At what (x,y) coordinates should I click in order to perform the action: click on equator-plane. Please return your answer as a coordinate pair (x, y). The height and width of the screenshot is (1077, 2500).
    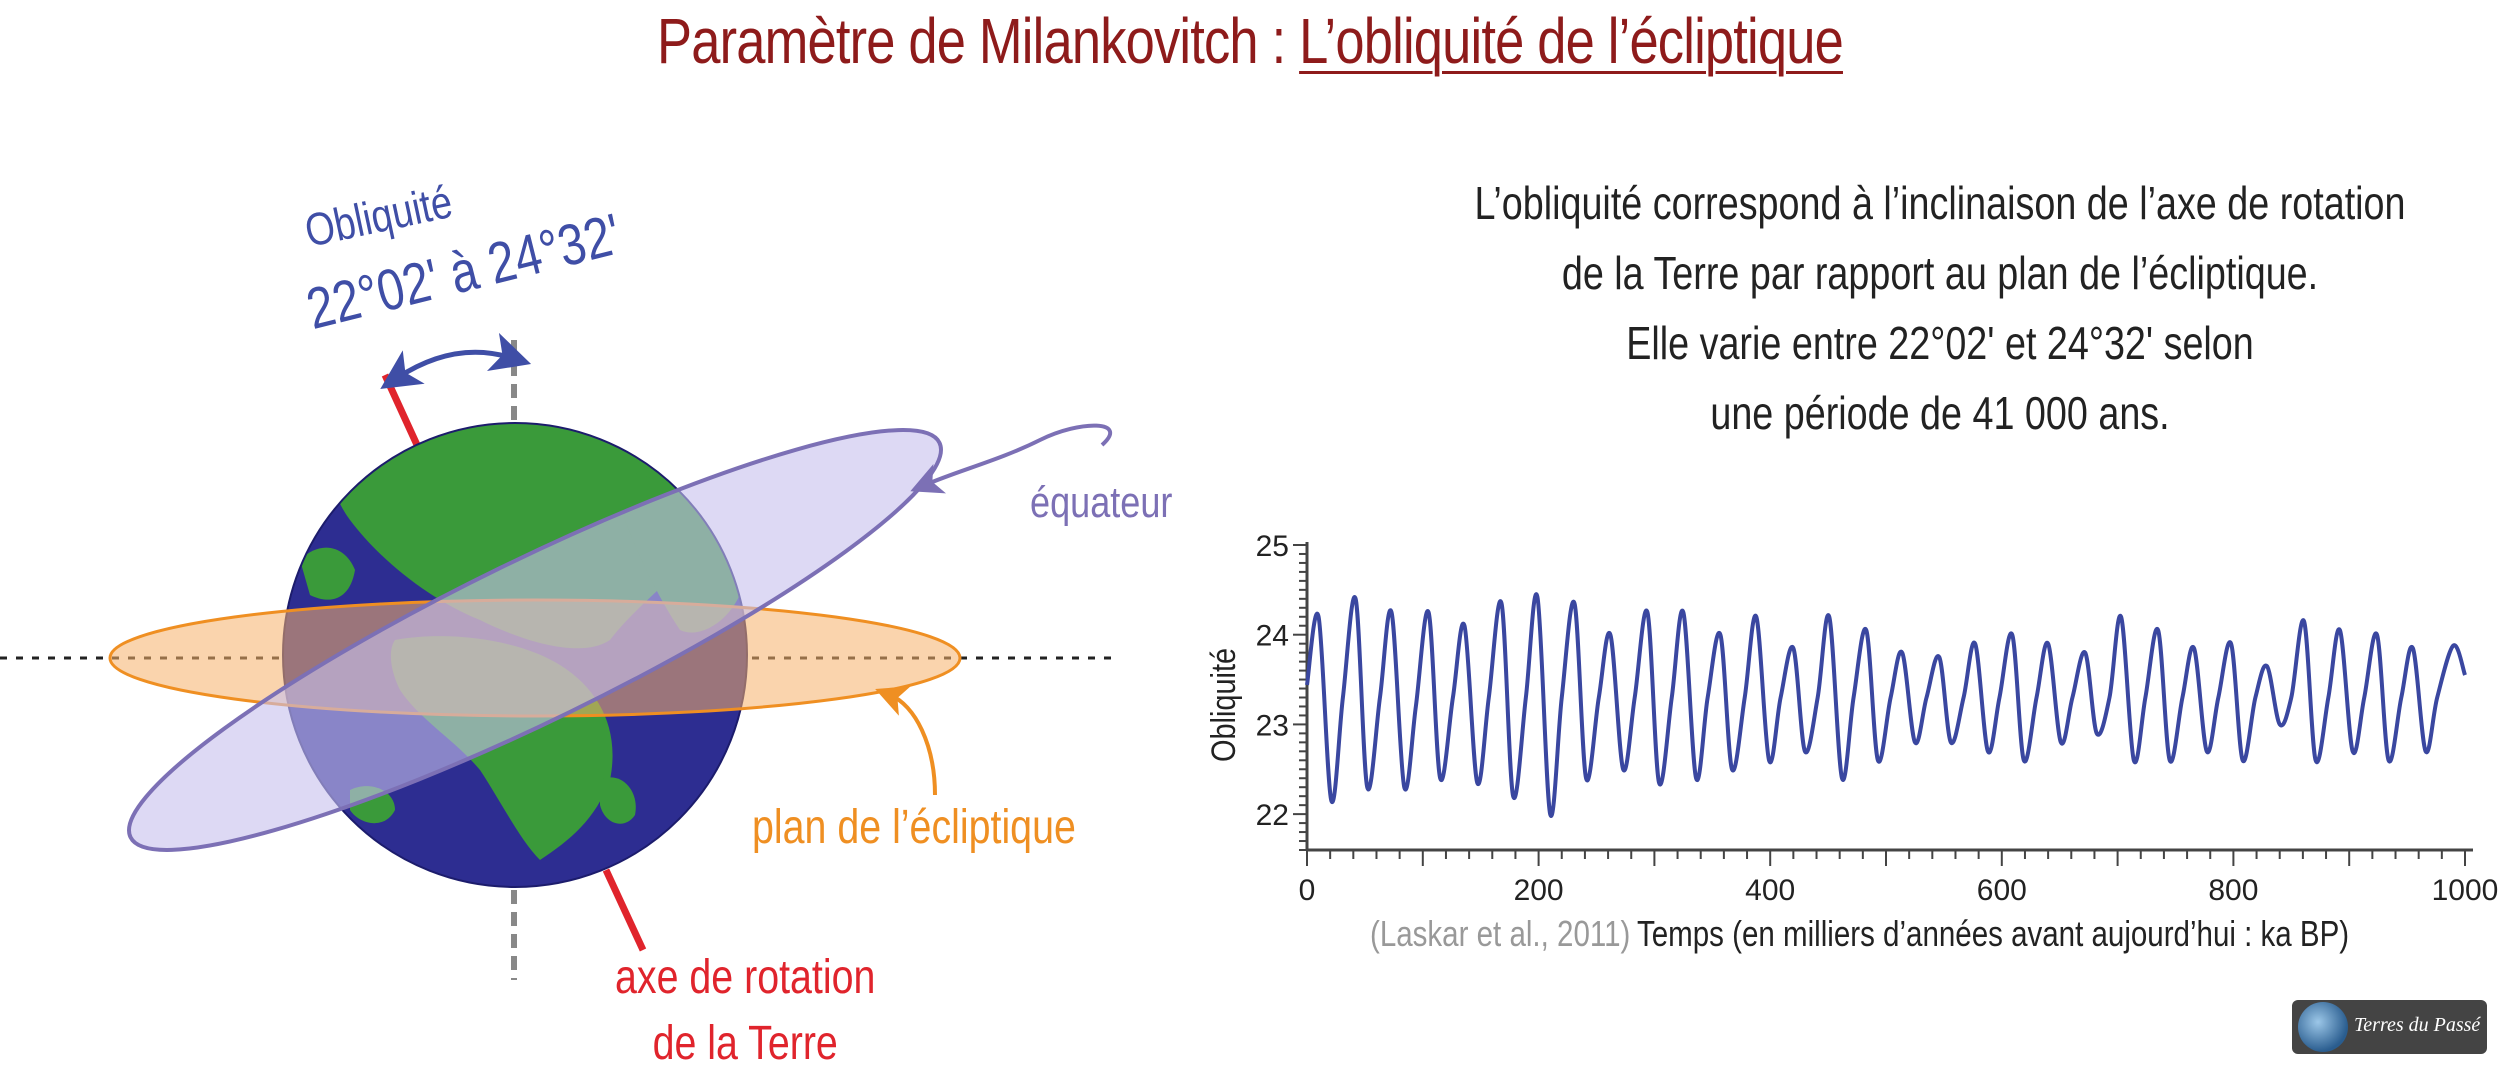
    Looking at the image, I should click on (535, 640).